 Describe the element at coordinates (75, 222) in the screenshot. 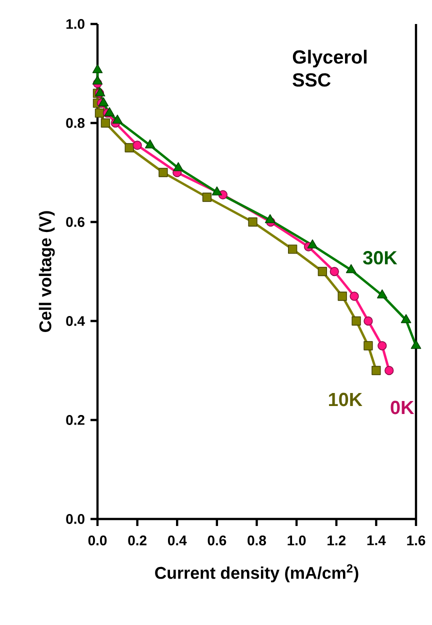

I see `y-tick-label: 0.6` at that location.